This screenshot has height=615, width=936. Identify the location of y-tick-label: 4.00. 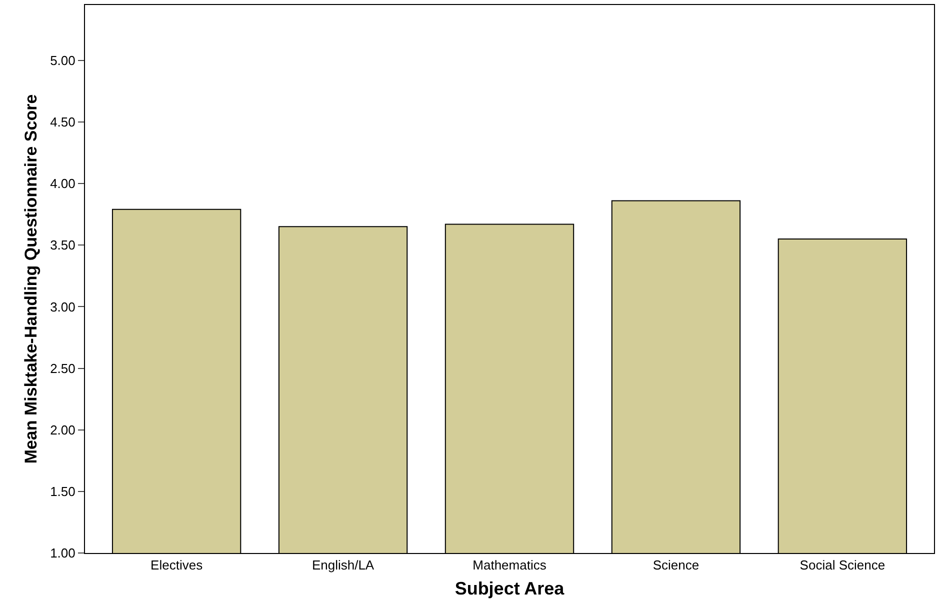
(63, 184).